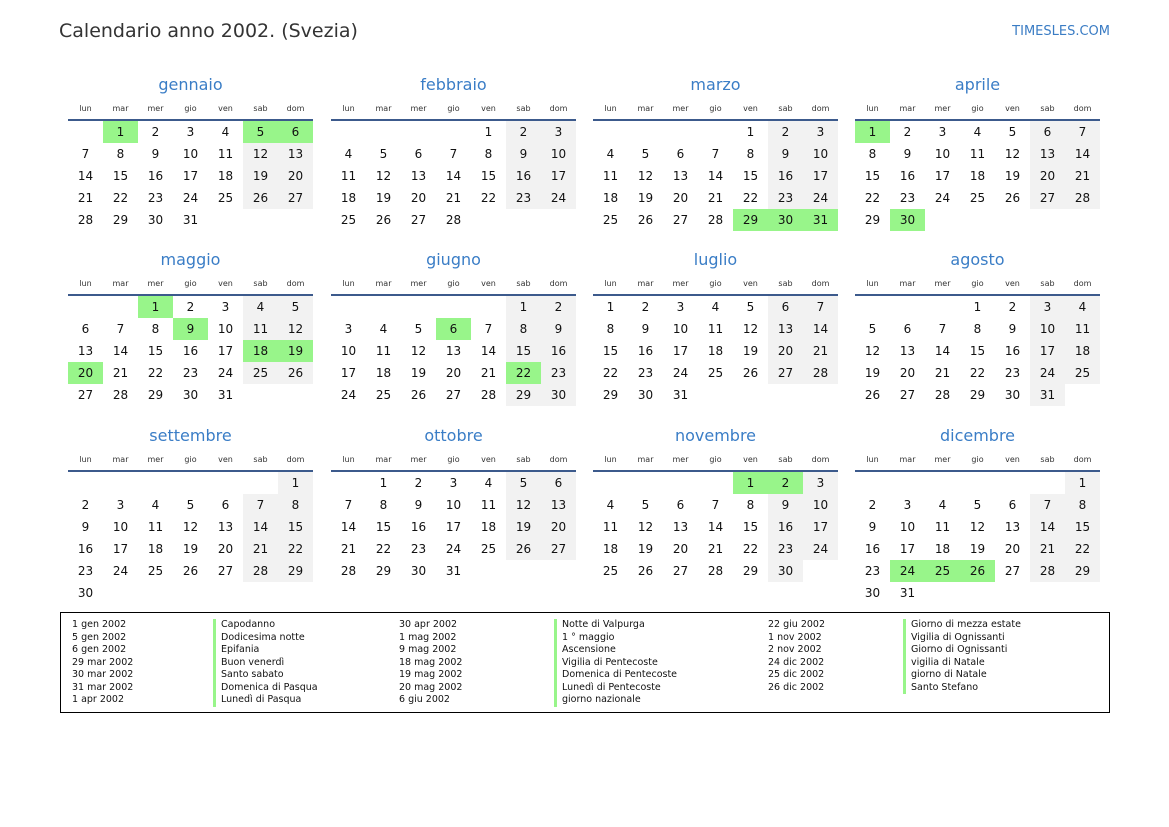 The height and width of the screenshot is (827, 1169). I want to click on day-cell: 20, so click(1047, 176).